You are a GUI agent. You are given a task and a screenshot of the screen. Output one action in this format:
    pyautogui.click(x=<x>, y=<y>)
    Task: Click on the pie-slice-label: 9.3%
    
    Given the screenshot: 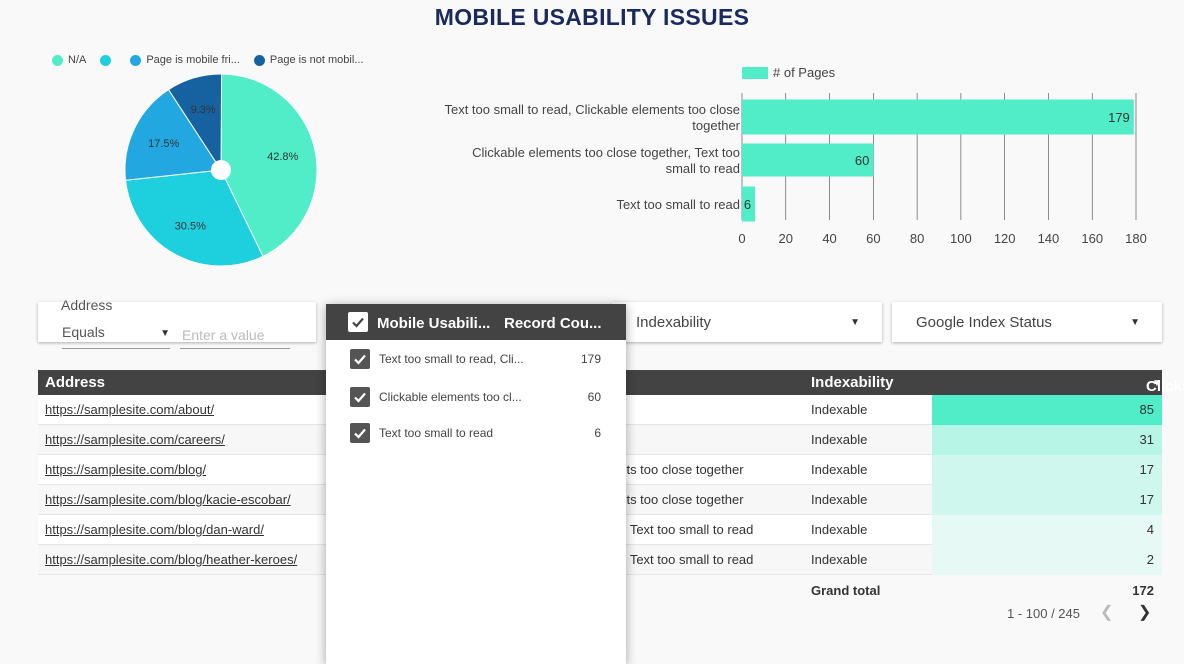 What is the action you would take?
    pyautogui.click(x=203, y=110)
    